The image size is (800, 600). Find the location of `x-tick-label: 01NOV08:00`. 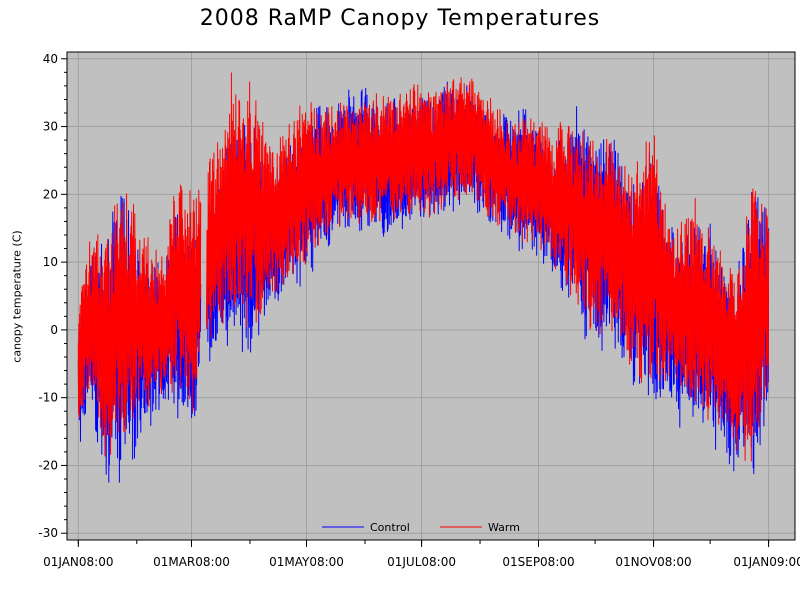

x-tick-label: 01NOV08:00 is located at coordinates (653, 562).